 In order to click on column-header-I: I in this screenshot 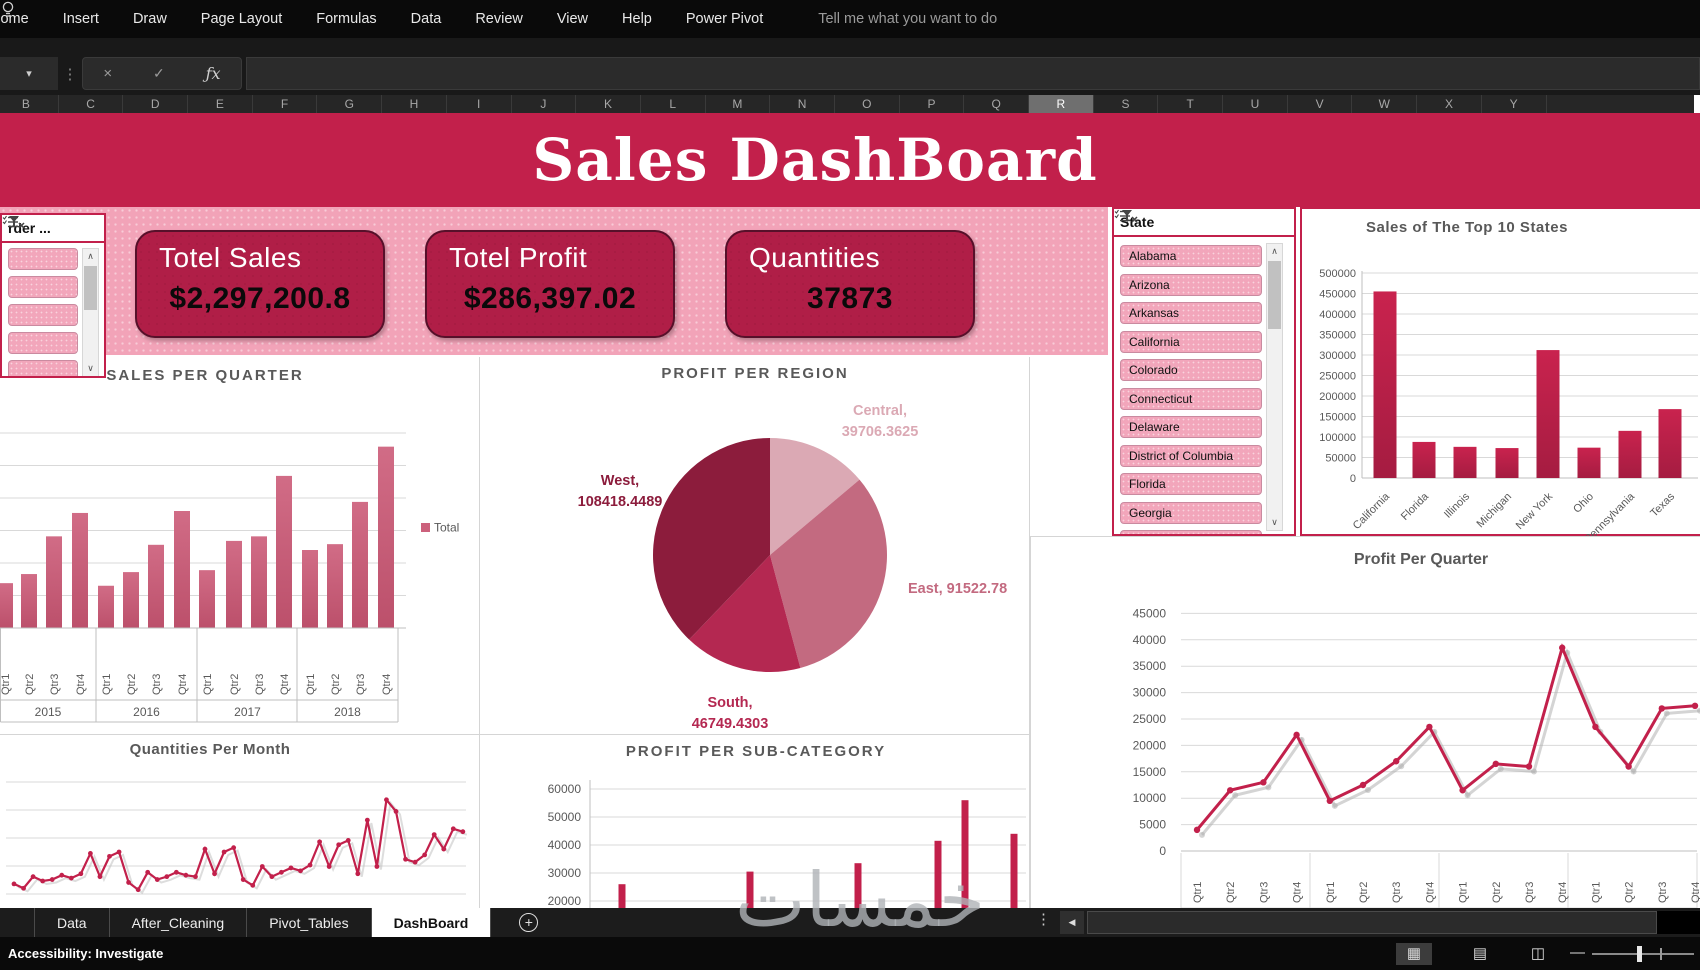, I will do `click(479, 104)`.